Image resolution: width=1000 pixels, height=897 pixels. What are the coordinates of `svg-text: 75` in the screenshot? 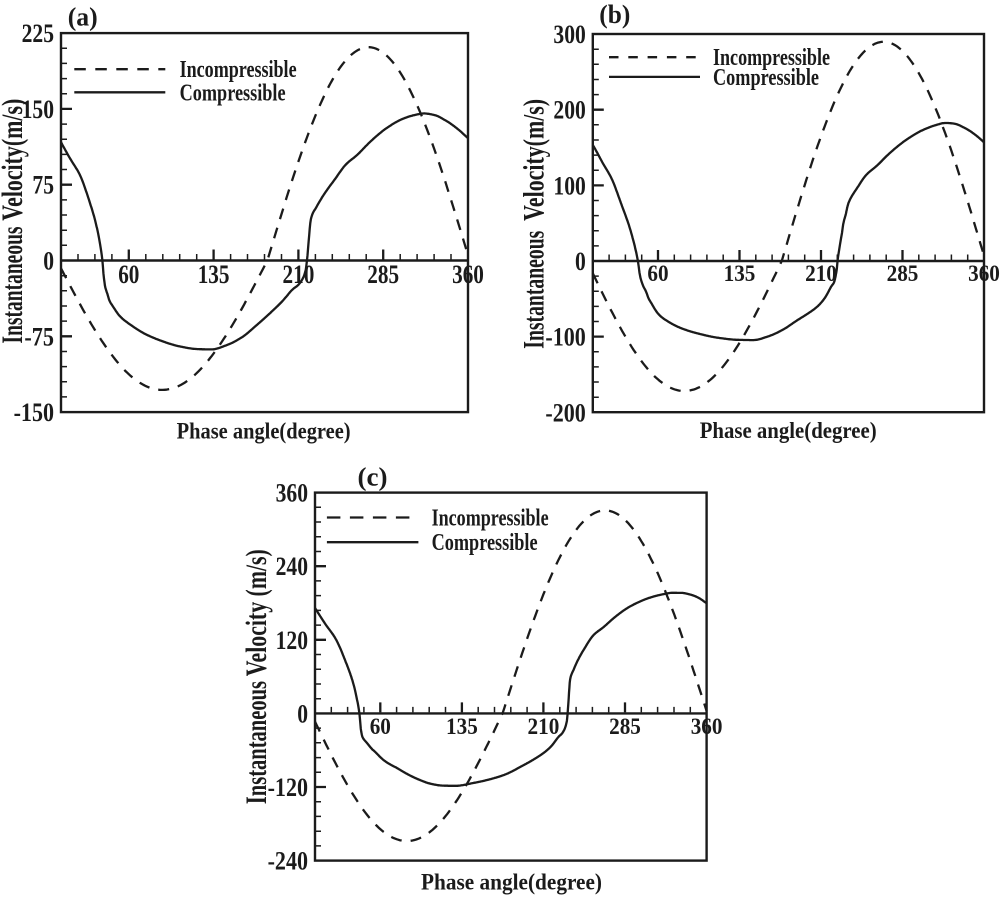 It's located at (43, 185).